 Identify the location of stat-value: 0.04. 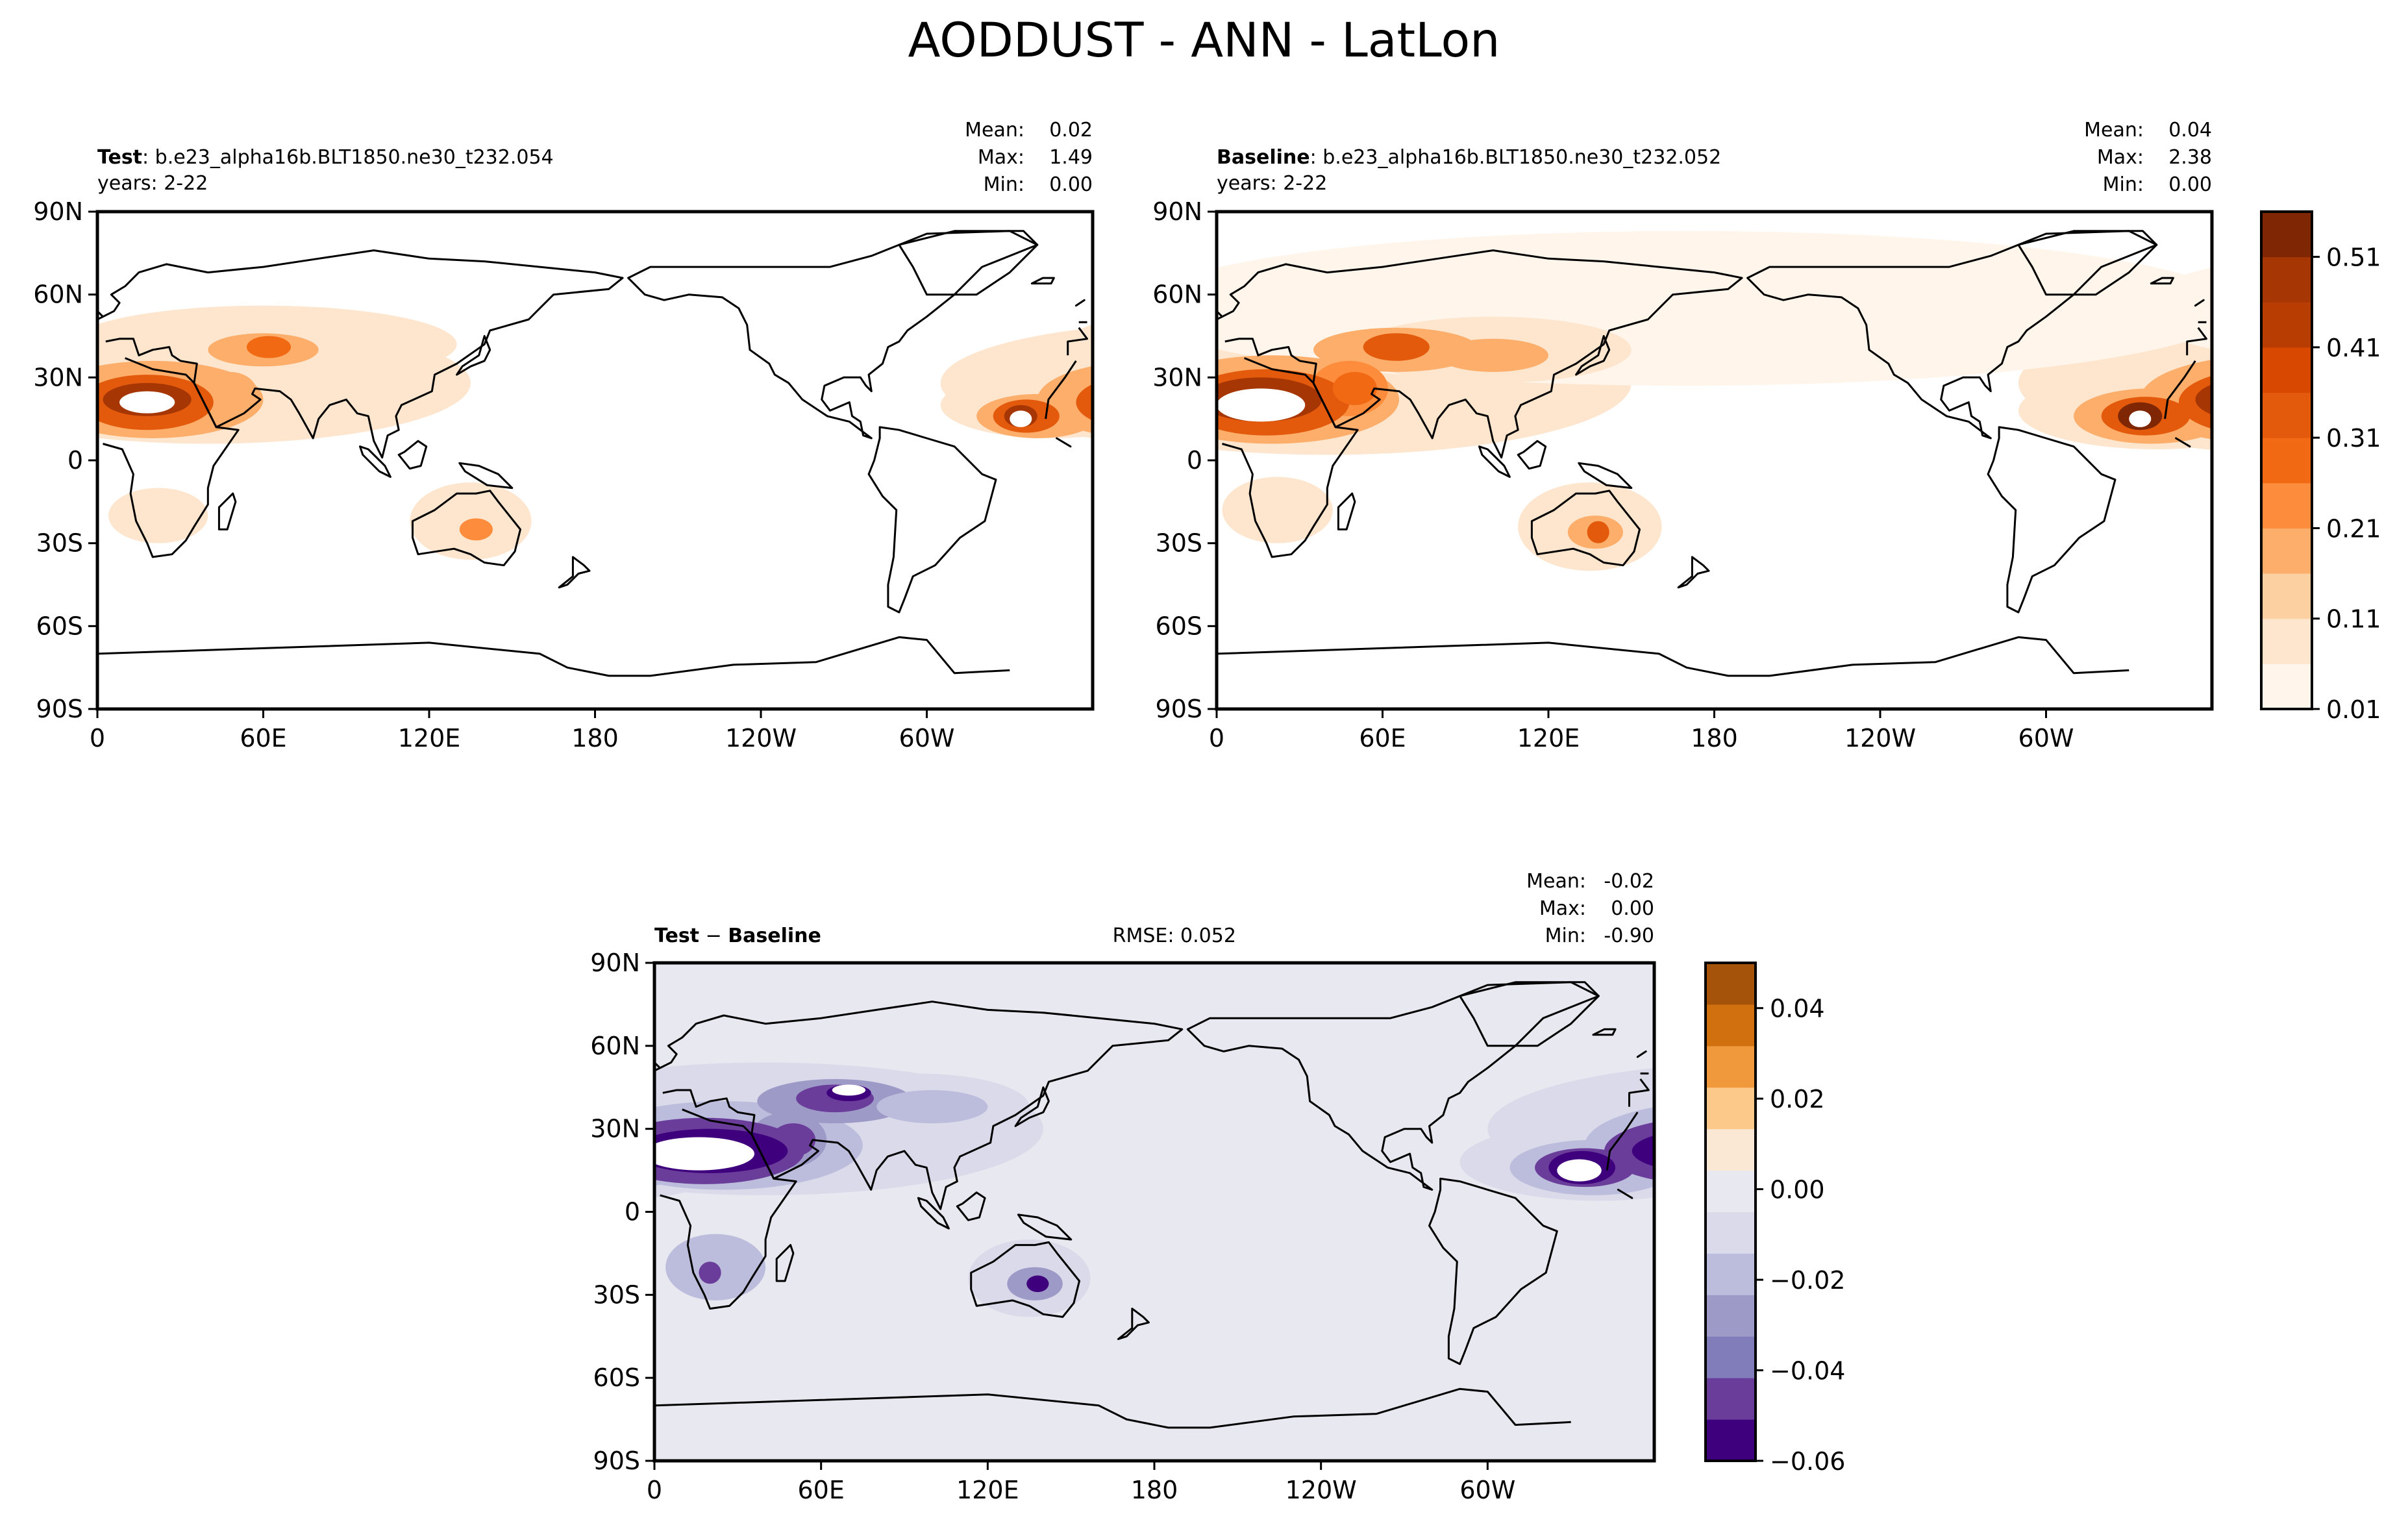
(2190, 130).